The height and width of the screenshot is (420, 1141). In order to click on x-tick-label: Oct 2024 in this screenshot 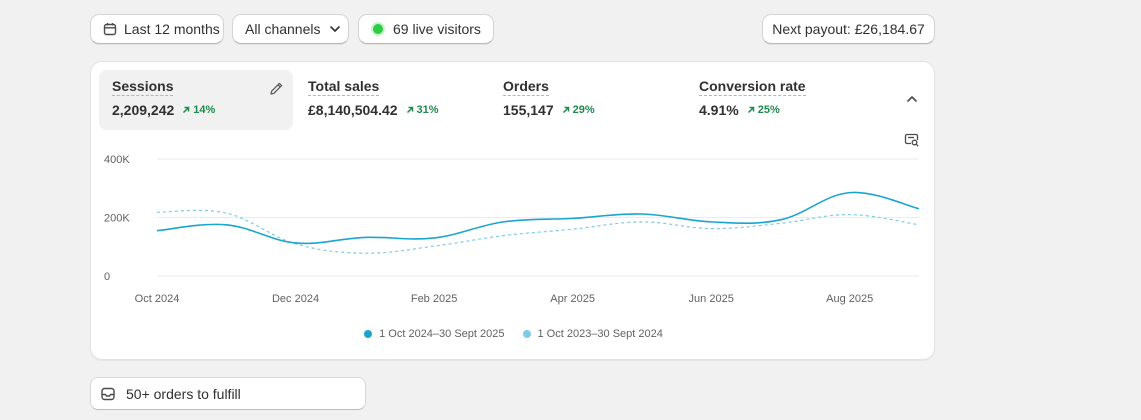, I will do `click(157, 299)`.